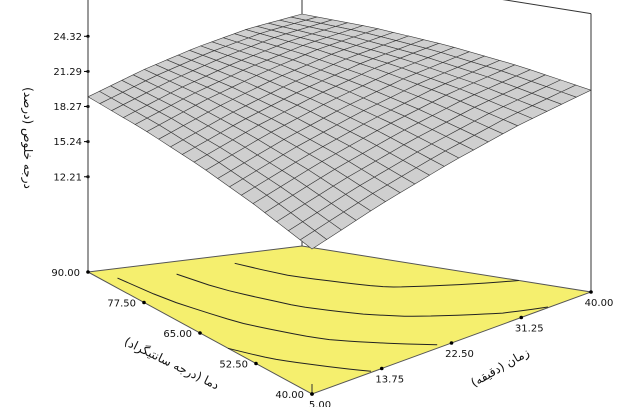  Describe the element at coordinates (389, 380) in the screenshot. I see `x-tick-label: 13.75` at that location.